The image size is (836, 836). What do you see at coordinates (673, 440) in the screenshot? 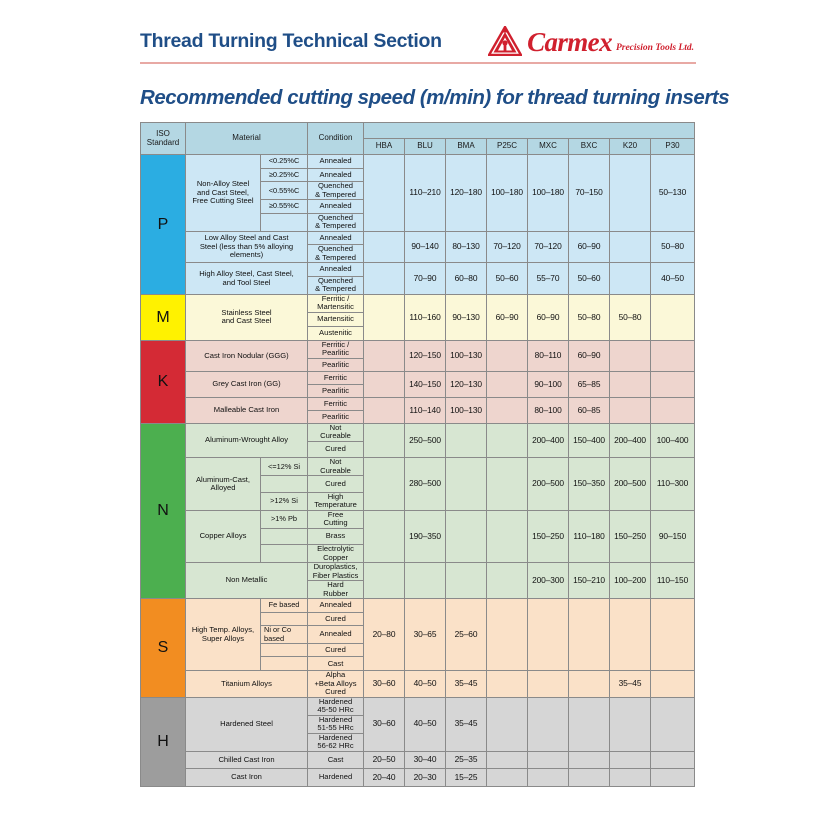
I see `speed-cell-p30: 100–400` at bounding box center [673, 440].